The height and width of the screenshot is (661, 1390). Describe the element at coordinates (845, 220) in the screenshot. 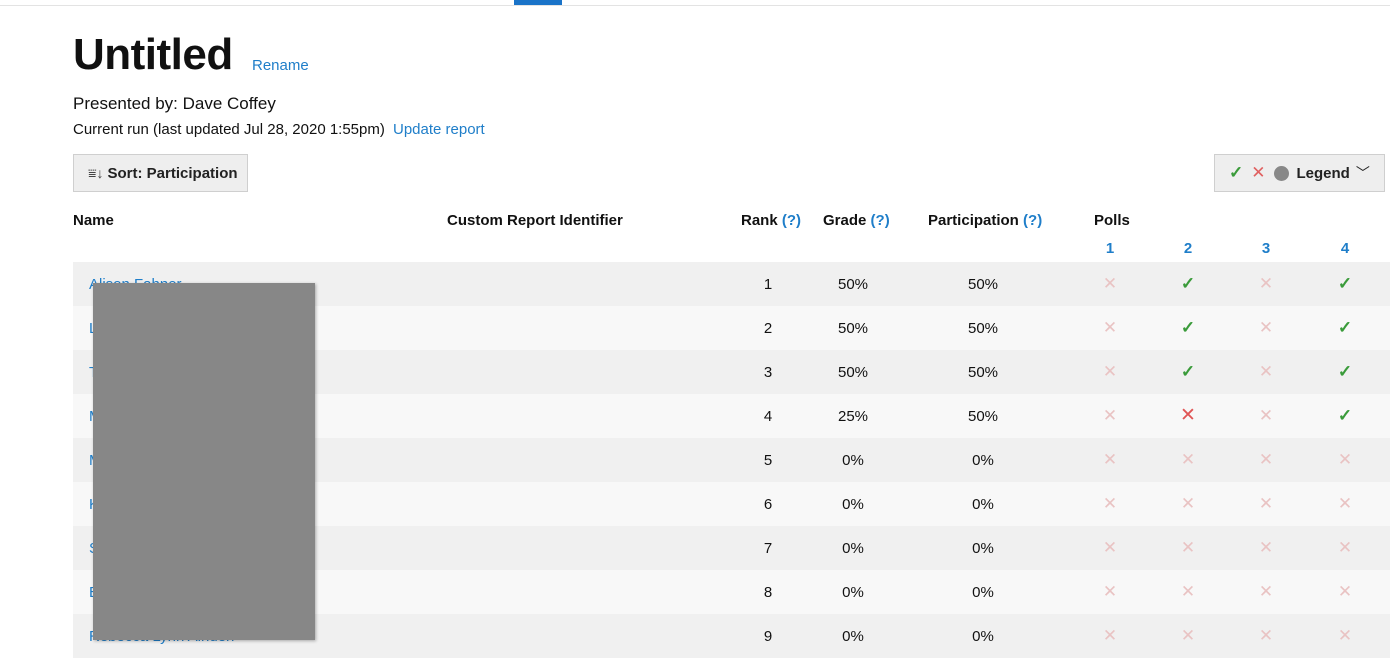

I see `header-grade-label: Grade` at that location.